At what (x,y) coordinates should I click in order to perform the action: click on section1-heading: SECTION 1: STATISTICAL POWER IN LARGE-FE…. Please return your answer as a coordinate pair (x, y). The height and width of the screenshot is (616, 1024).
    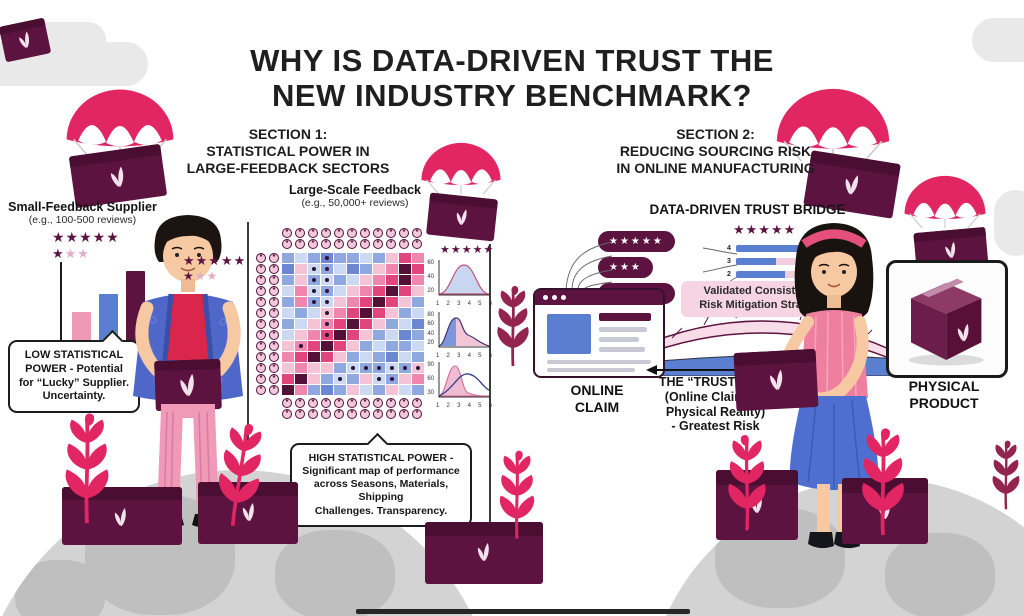
    Looking at the image, I should click on (288, 151).